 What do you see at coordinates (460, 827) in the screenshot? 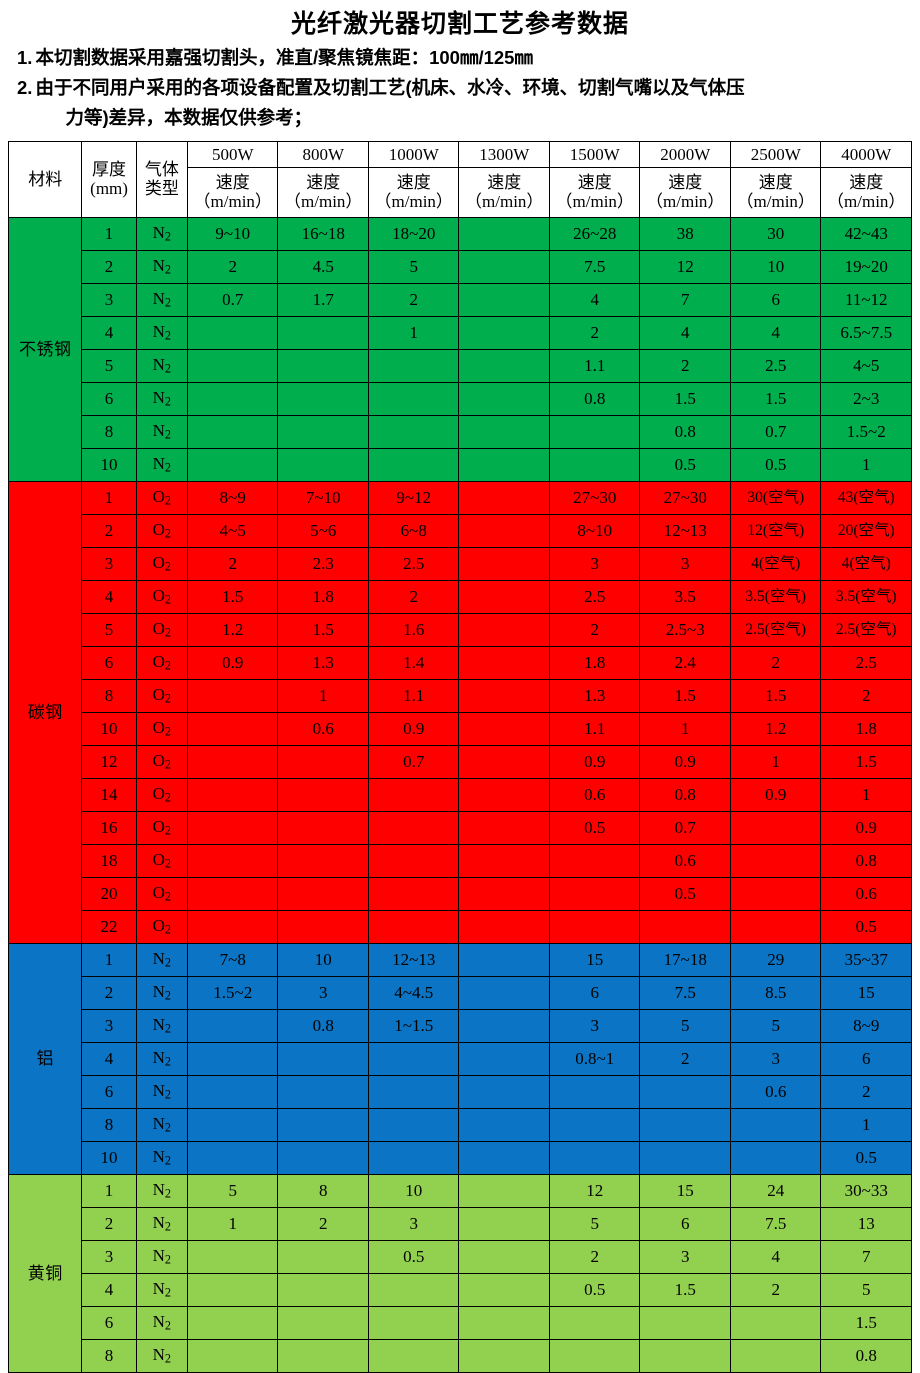
I see `table-row: 16 O2 0.5 0.7 0.9` at bounding box center [460, 827].